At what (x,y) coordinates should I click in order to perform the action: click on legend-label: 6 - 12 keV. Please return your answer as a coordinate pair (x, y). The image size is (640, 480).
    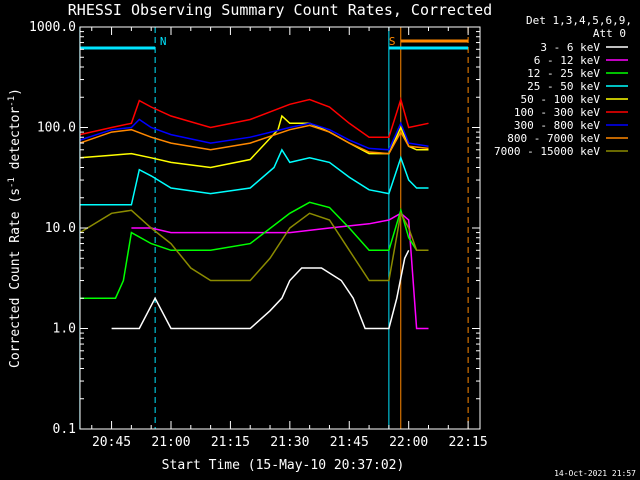
    Looking at the image, I should click on (567, 60).